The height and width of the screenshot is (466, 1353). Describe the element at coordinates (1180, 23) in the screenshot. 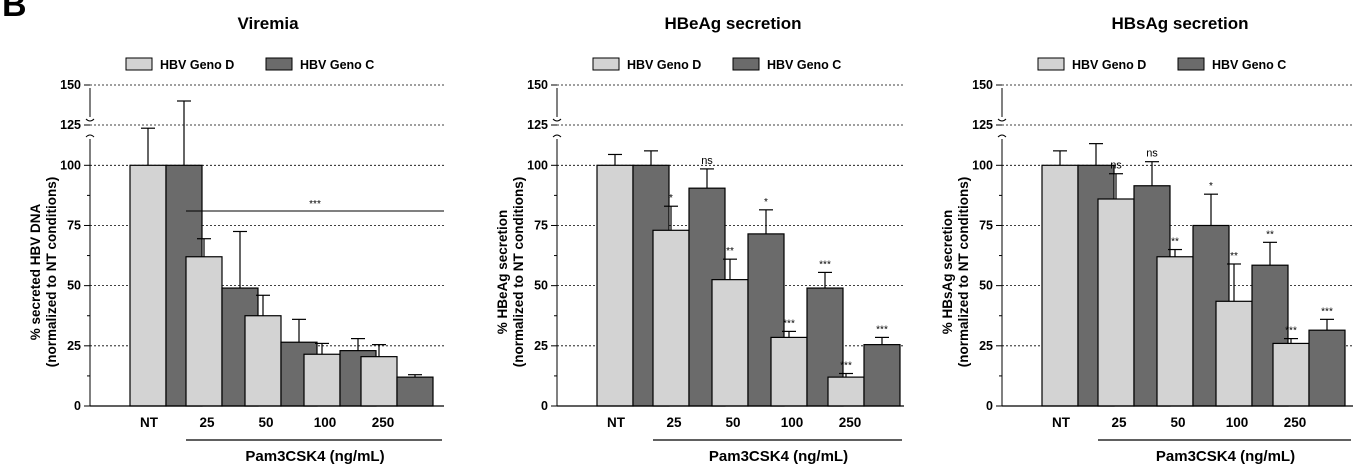

I see `chart-title: HBsAg secretion` at that location.